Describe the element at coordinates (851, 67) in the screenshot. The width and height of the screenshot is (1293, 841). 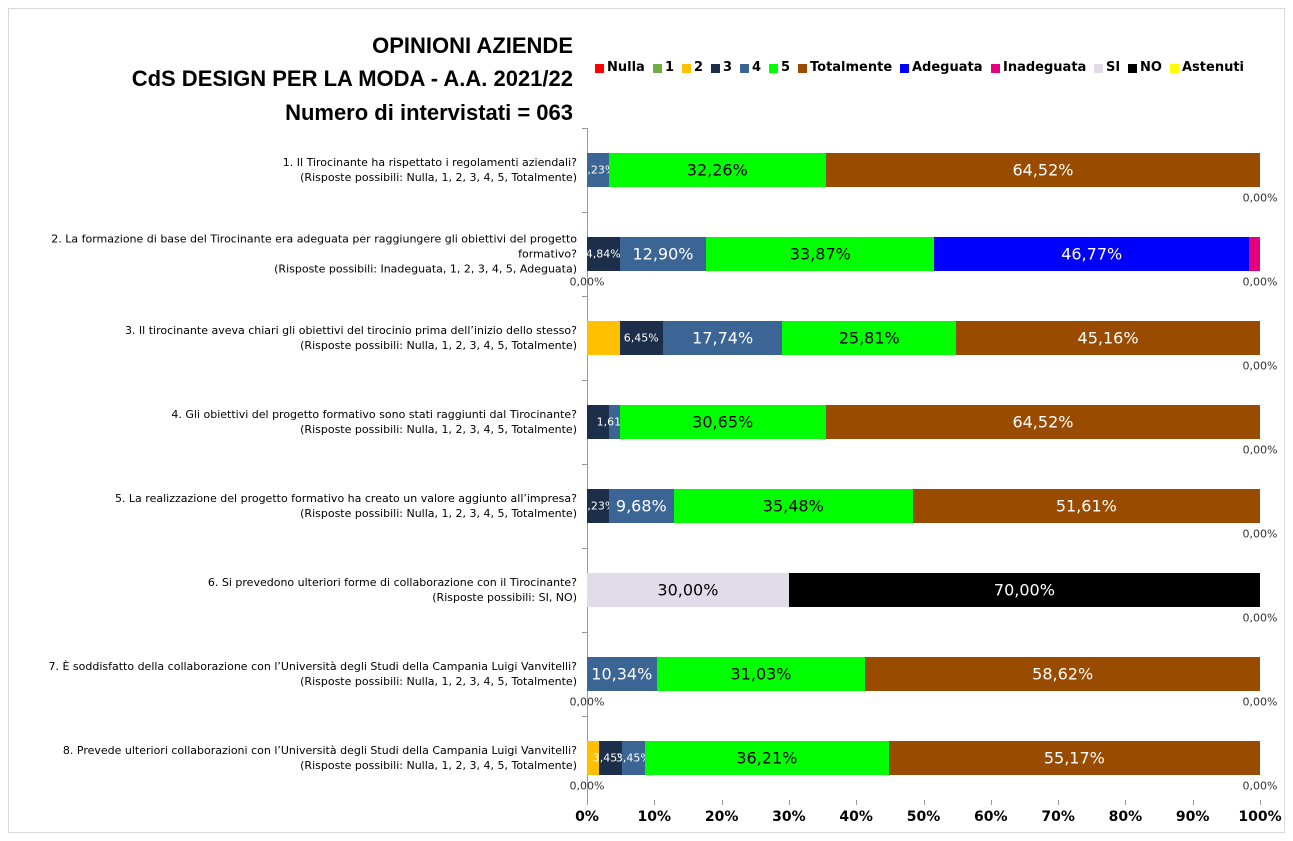
I see `legend-label: Totalmente` at that location.